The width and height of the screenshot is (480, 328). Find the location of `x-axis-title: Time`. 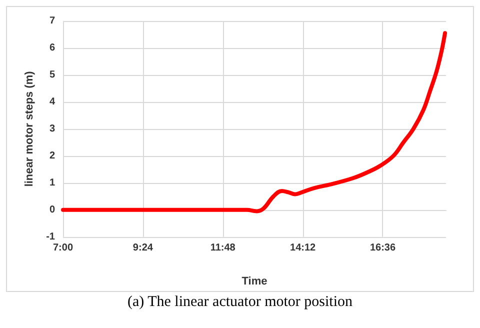

x-axis-title: Time is located at coordinates (255, 282).